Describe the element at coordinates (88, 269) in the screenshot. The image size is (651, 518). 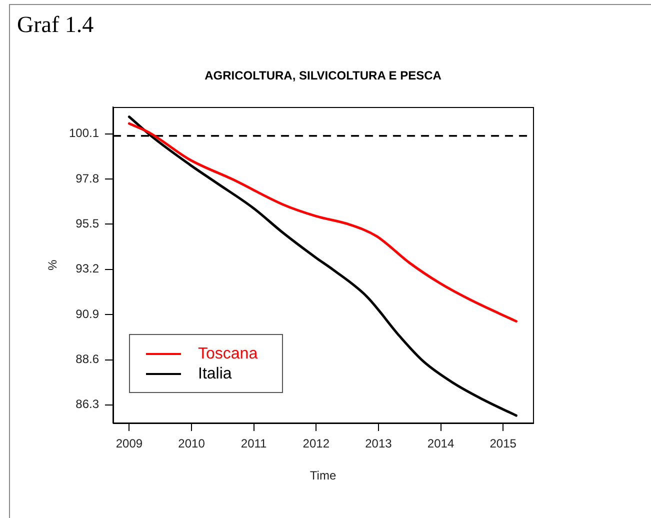
I see `y-tick-label: 93.2` at that location.